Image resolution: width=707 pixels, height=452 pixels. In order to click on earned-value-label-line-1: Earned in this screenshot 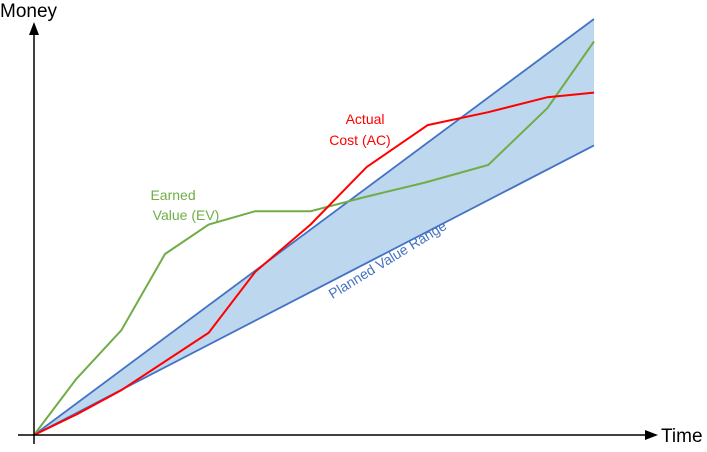, I will do `click(172, 195)`.